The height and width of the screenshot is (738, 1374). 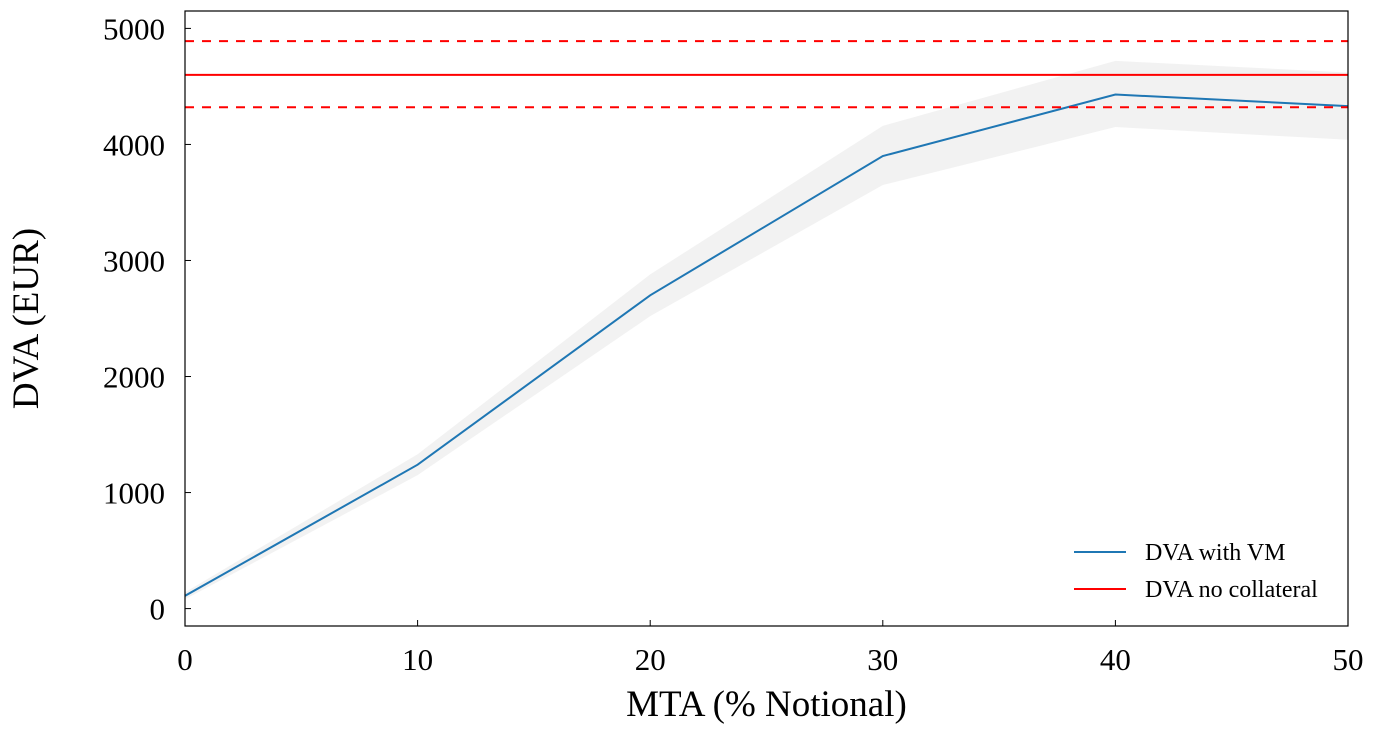 I want to click on y-tick-label: 1000, so click(x=134, y=493).